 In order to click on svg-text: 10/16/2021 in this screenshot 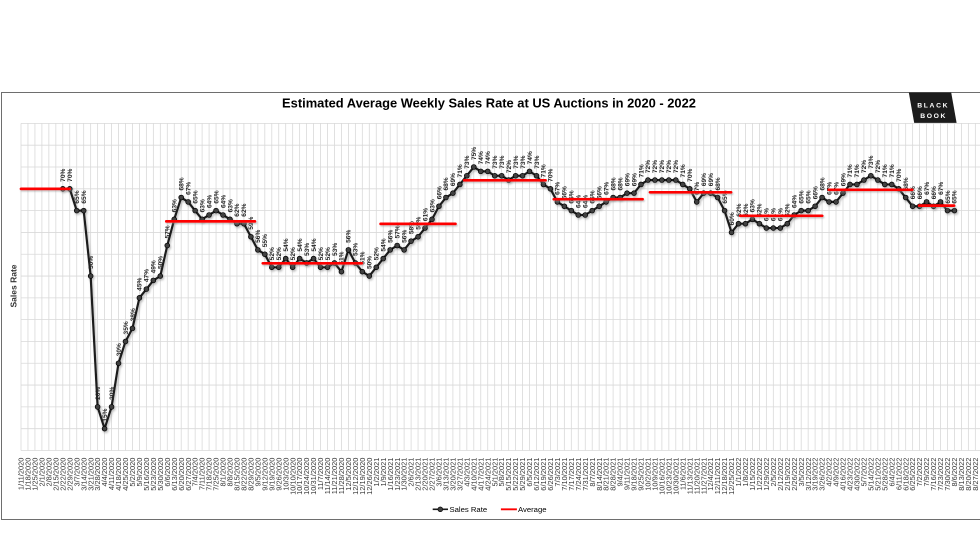, I will do `click(661, 476)`.